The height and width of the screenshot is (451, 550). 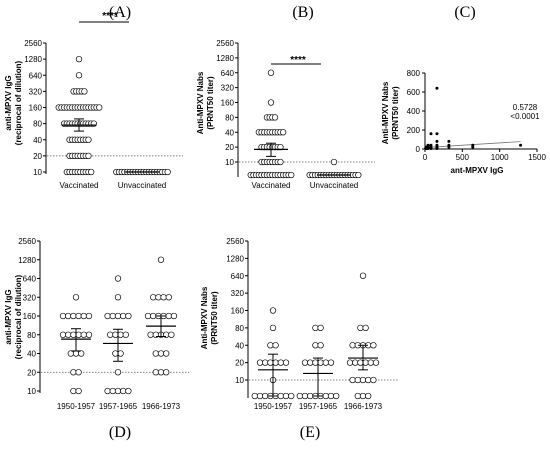 What do you see at coordinates (30, 297) in the screenshot?
I see `panel-d-y-tick-label: 320` at bounding box center [30, 297].